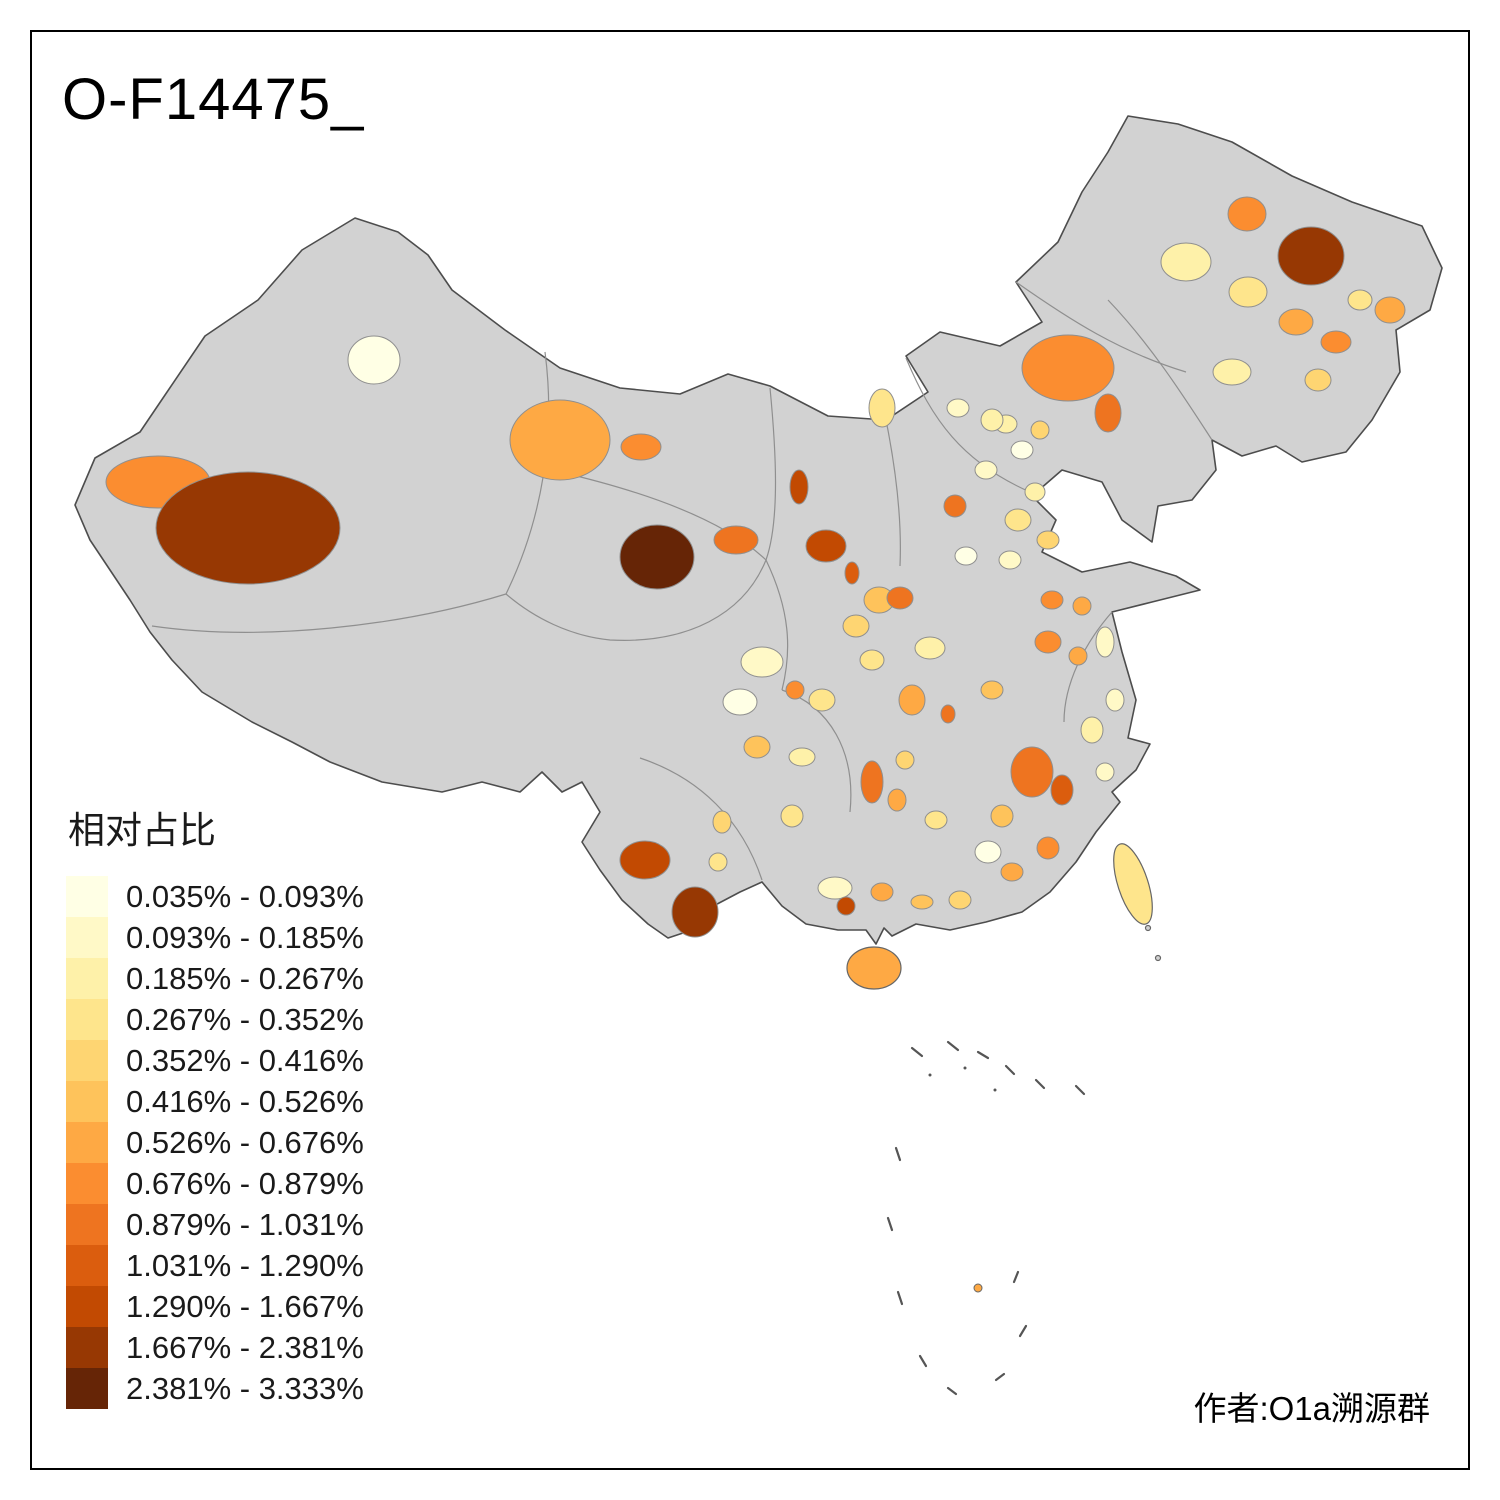  Describe the element at coordinates (978, 1288) in the screenshot. I see `pratas-islet` at that location.